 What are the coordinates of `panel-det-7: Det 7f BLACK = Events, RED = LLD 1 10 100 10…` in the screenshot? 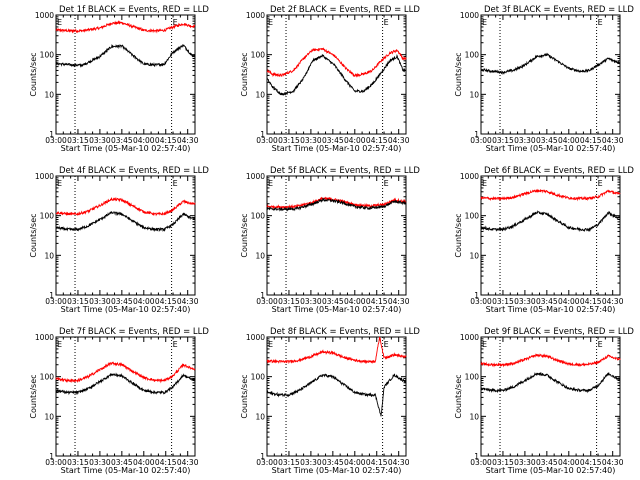 It's located at (119, 401).